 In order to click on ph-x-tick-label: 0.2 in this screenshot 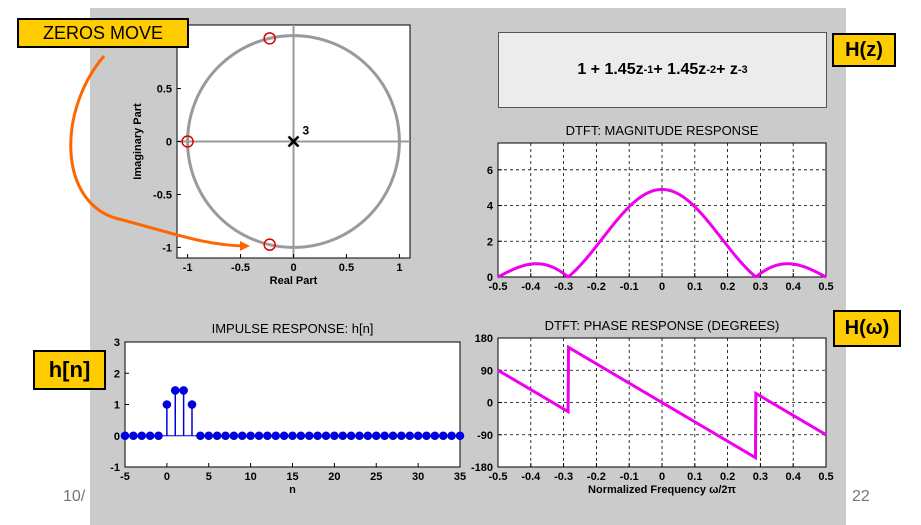, I will do `click(727, 477)`.